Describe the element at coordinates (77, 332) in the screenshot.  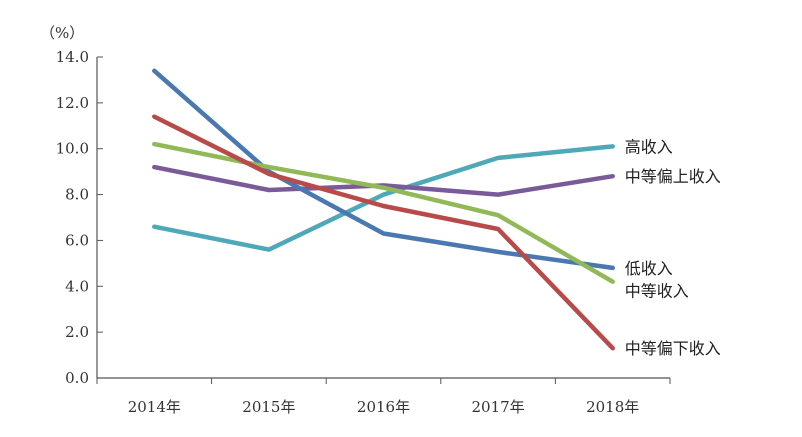
I see `y-tick-label: 2.0` at that location.